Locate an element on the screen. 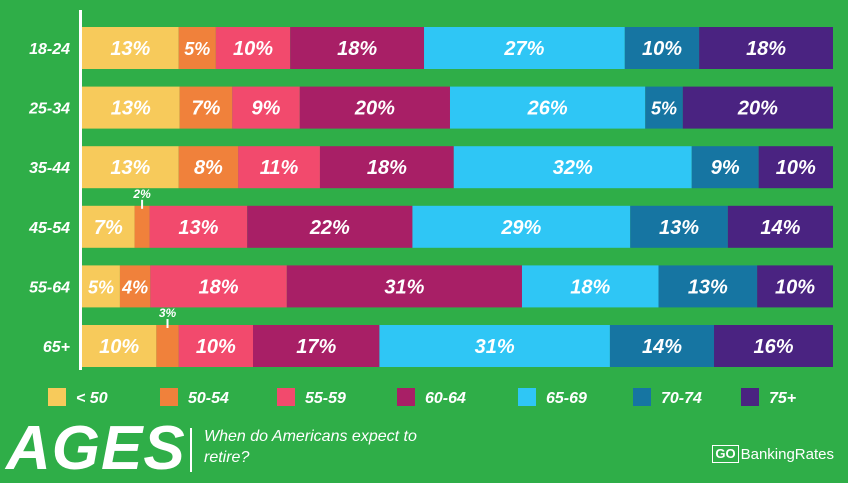 The width and height of the screenshot is (848, 483). data-label: 26% is located at coordinates (547, 109).